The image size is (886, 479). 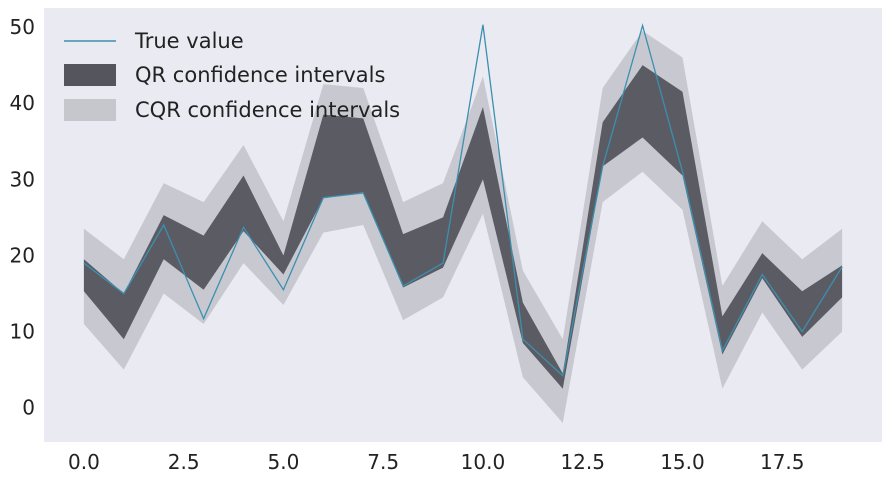 What do you see at coordinates (22, 27) in the screenshot?
I see `y-tick-label: 50` at bounding box center [22, 27].